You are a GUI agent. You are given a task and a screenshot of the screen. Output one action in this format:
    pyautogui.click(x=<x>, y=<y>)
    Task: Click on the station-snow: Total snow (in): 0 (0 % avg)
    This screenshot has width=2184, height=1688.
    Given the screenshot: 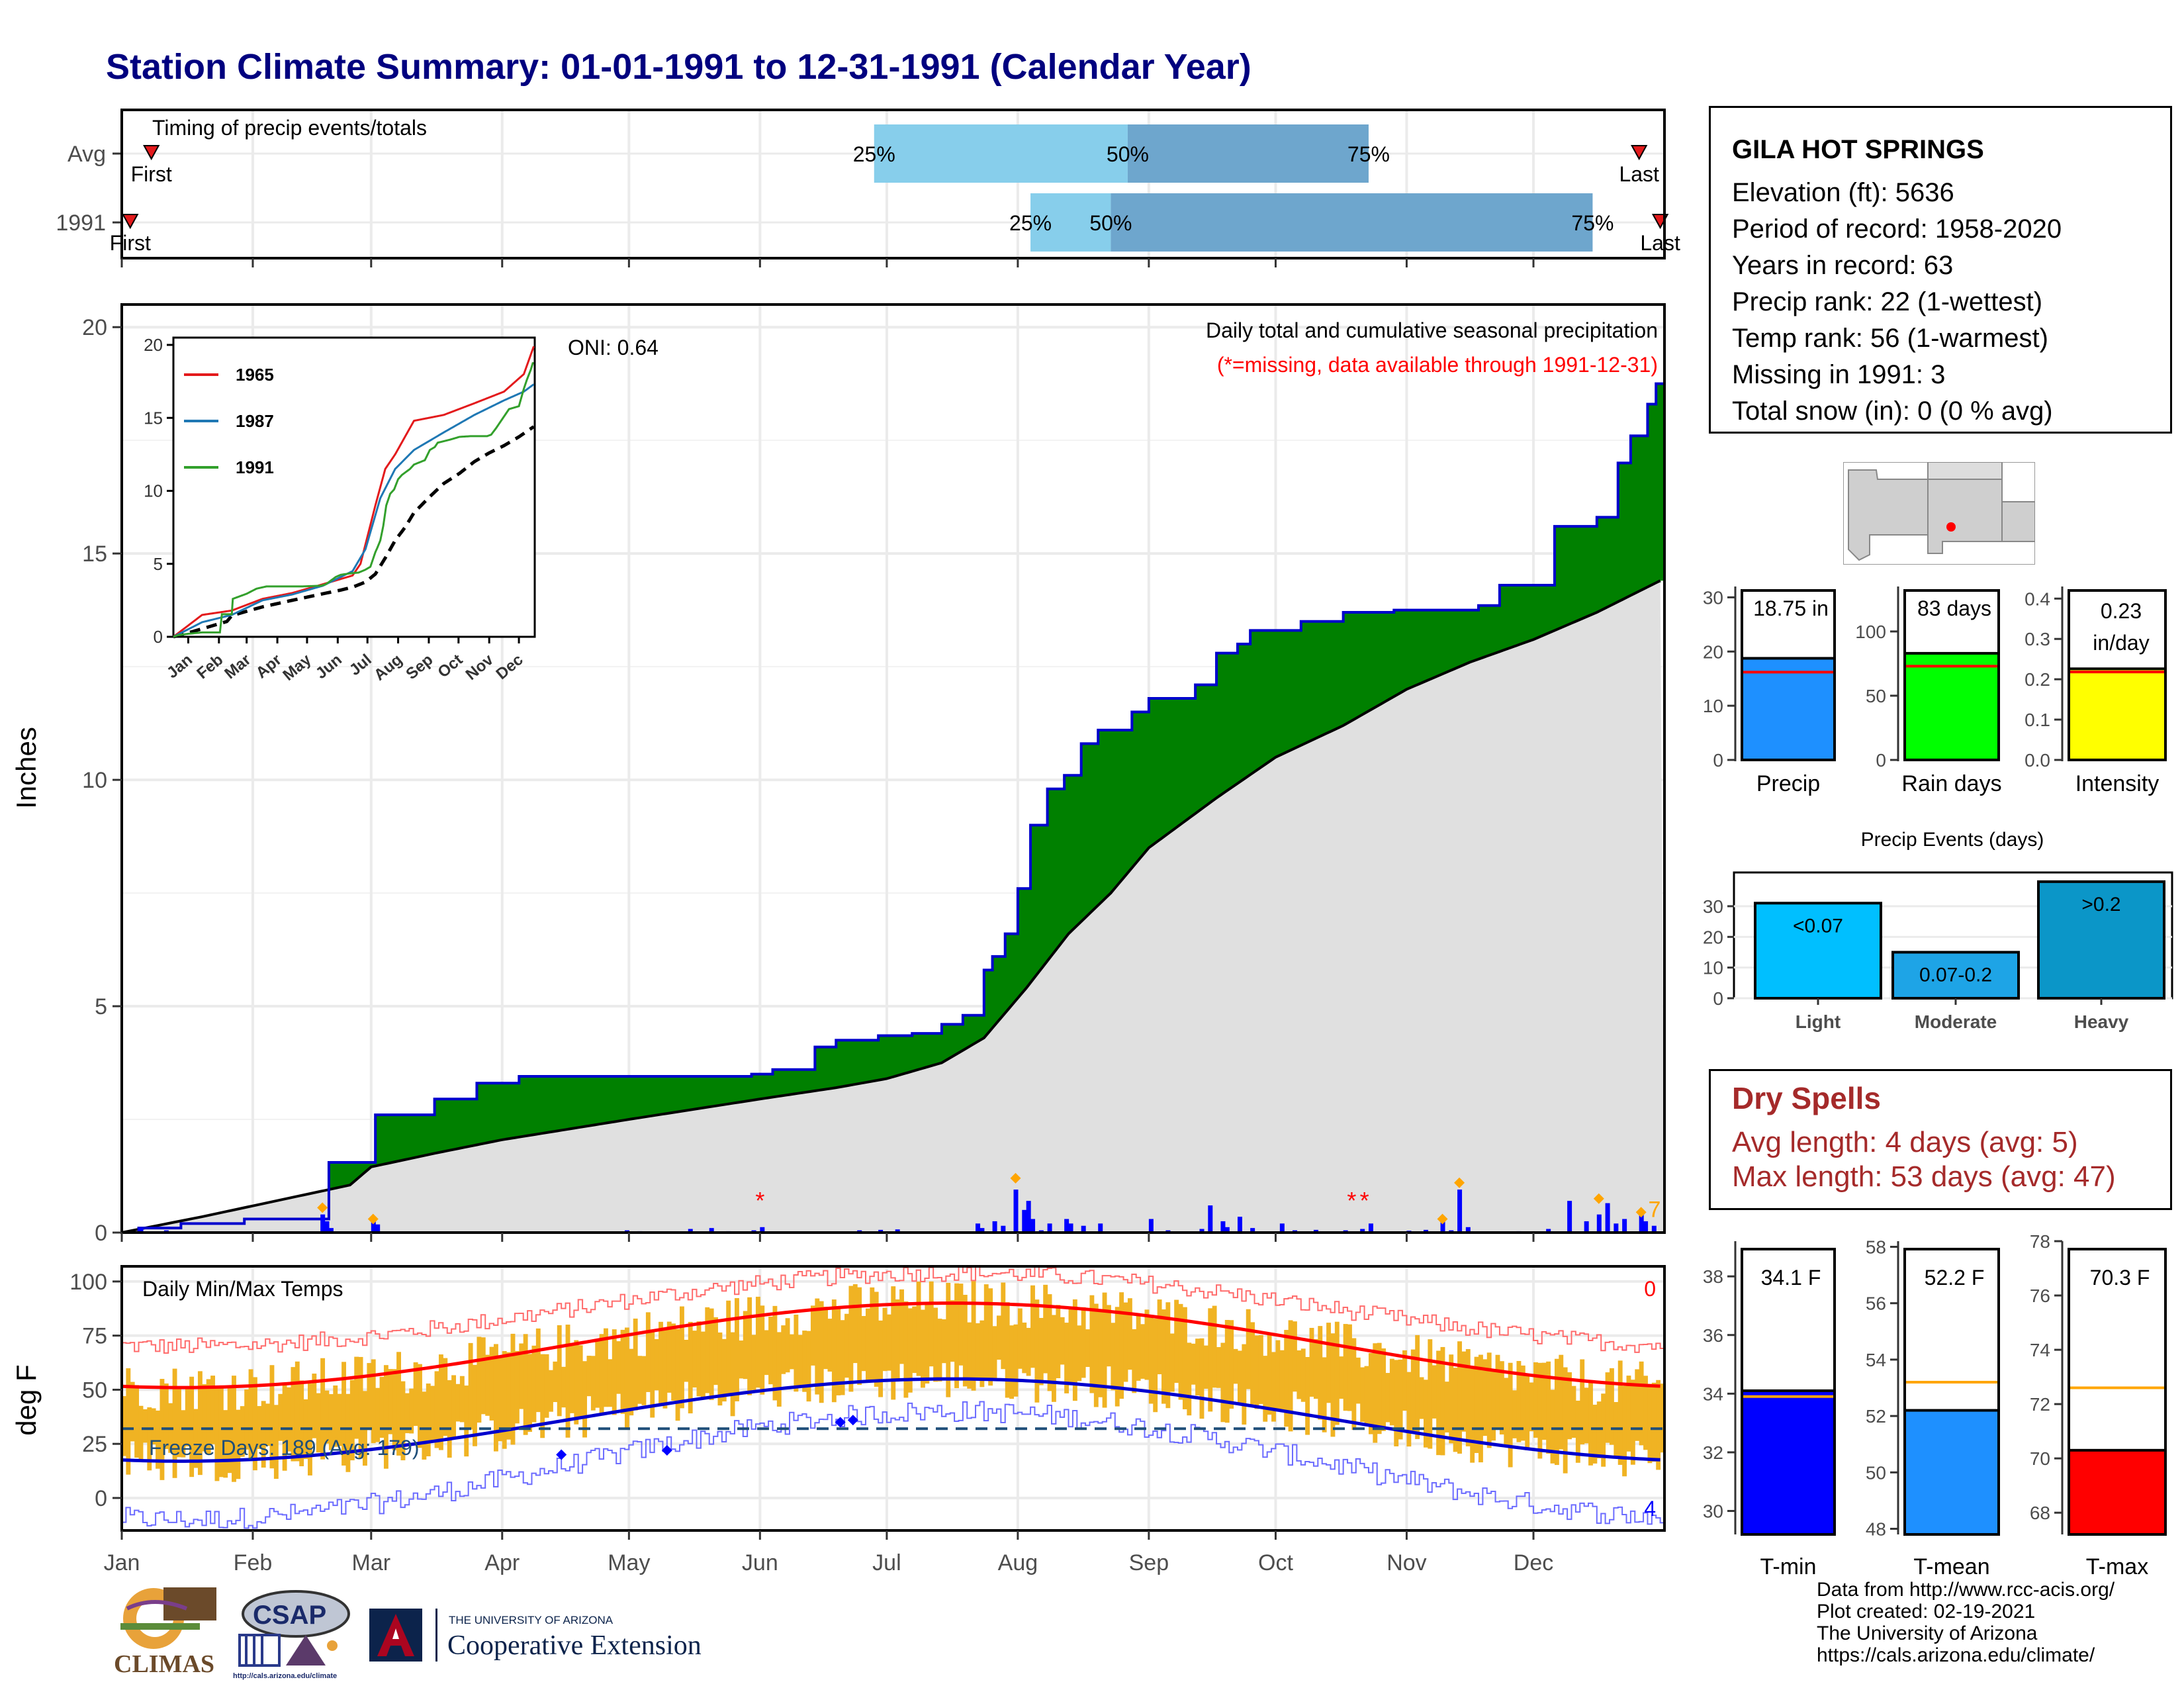 What is the action you would take?
    pyautogui.click(x=1892, y=411)
    